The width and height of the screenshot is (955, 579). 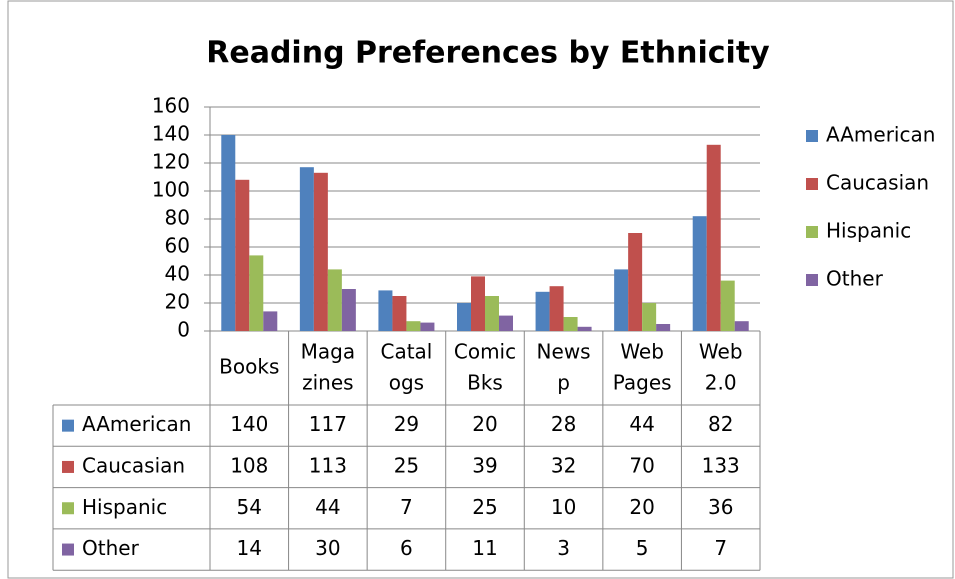 I want to click on table-series-name: Hispanic, so click(x=124, y=507).